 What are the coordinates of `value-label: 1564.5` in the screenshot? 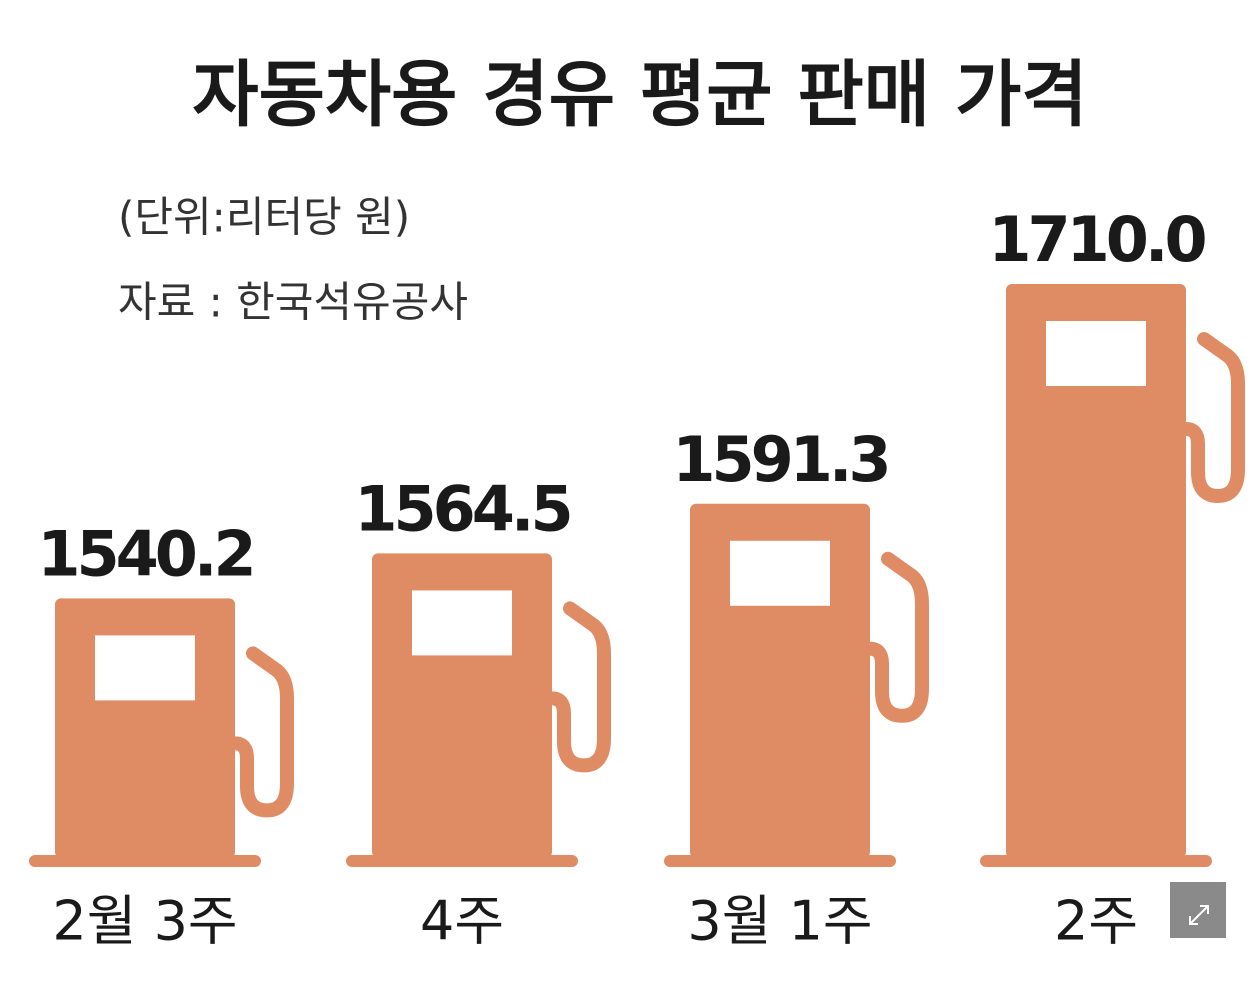 It's located at (461, 509).